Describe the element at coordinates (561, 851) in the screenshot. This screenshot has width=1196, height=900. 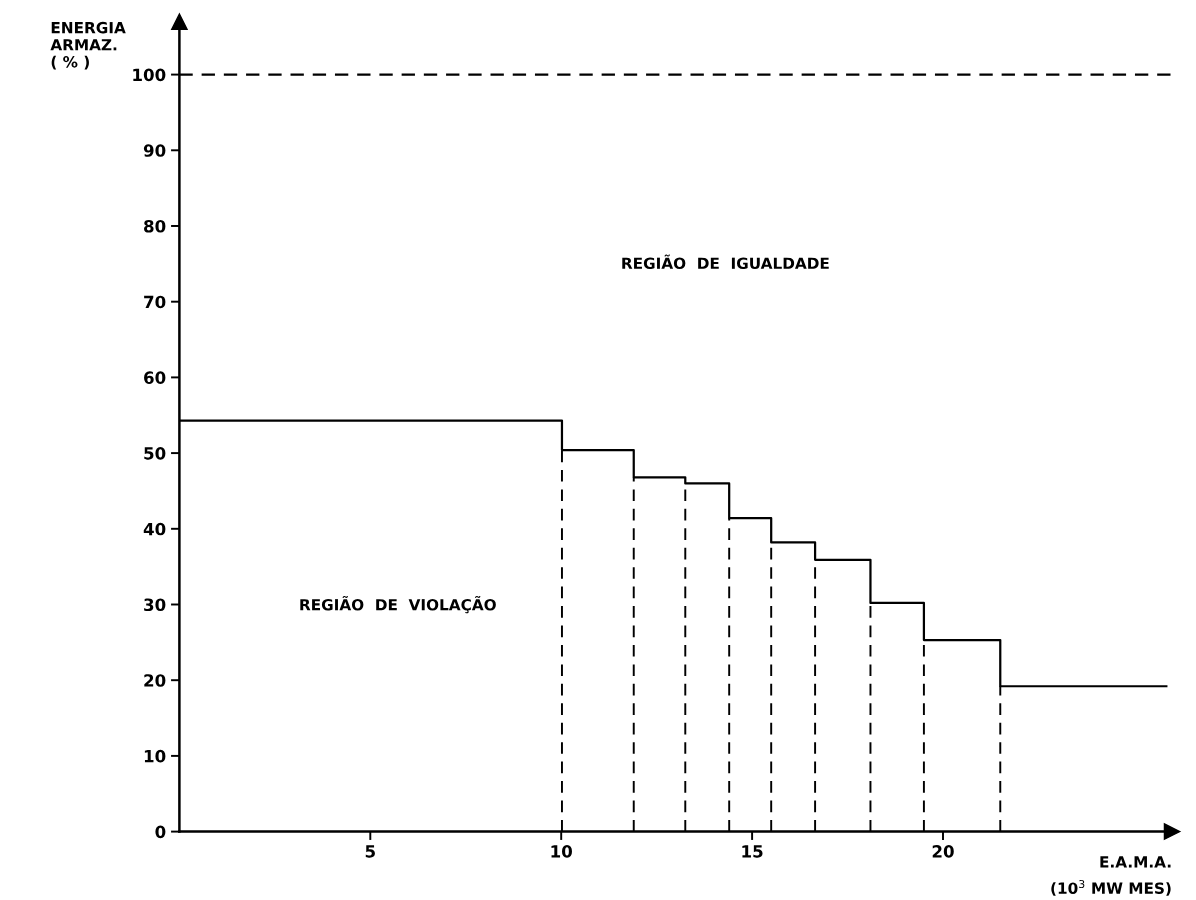
I see `x-tick-label: 10` at that location.